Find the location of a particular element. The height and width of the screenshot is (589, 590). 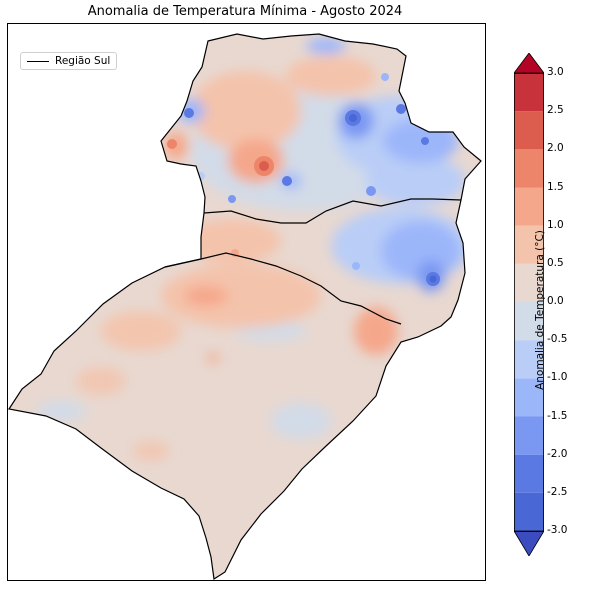

colorbar-tick-label: 1.5 is located at coordinates (555, 186).